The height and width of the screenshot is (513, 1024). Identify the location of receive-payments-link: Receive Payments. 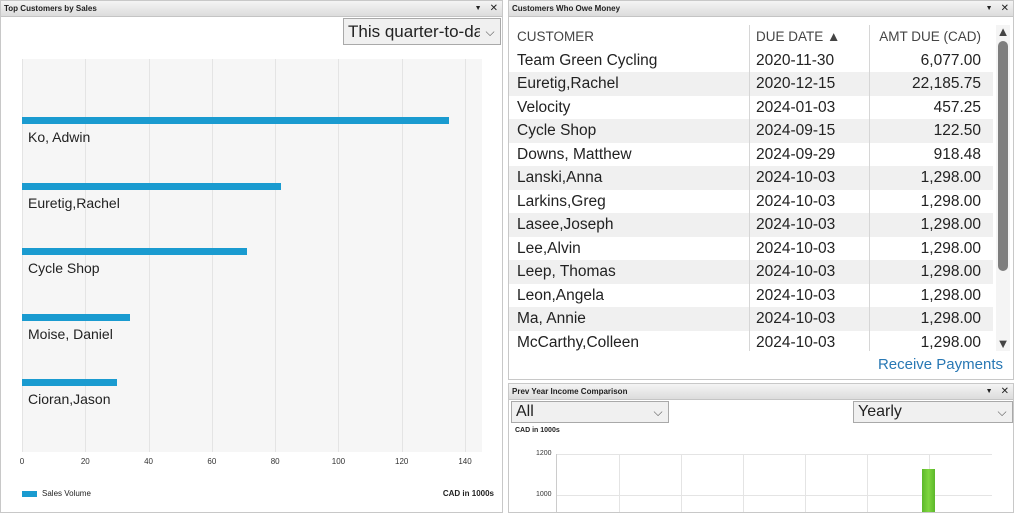
(940, 364).